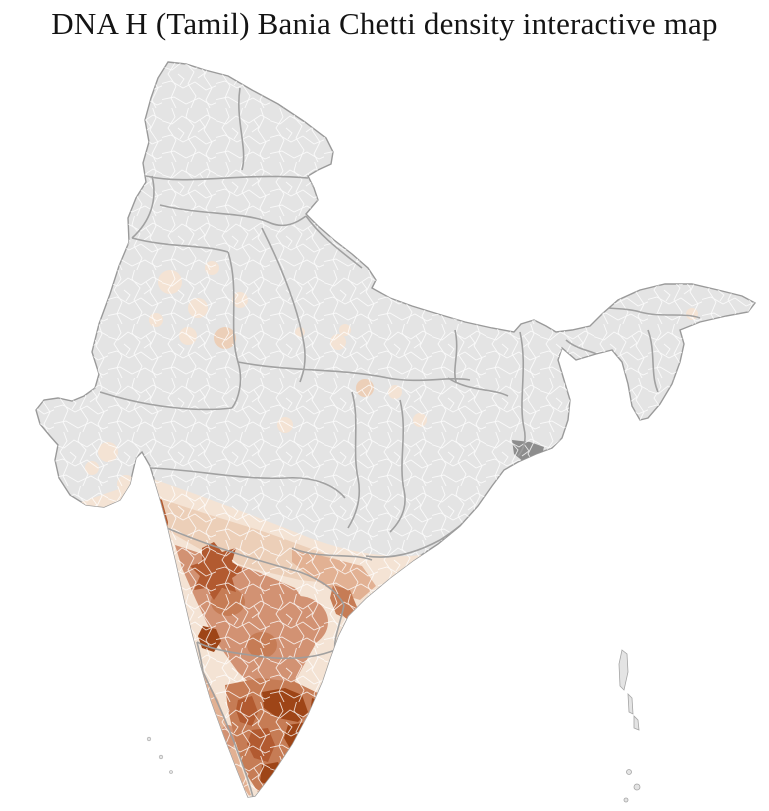  What do you see at coordinates (629, 726) in the screenshot?
I see `andaman-nicobar-islands` at bounding box center [629, 726].